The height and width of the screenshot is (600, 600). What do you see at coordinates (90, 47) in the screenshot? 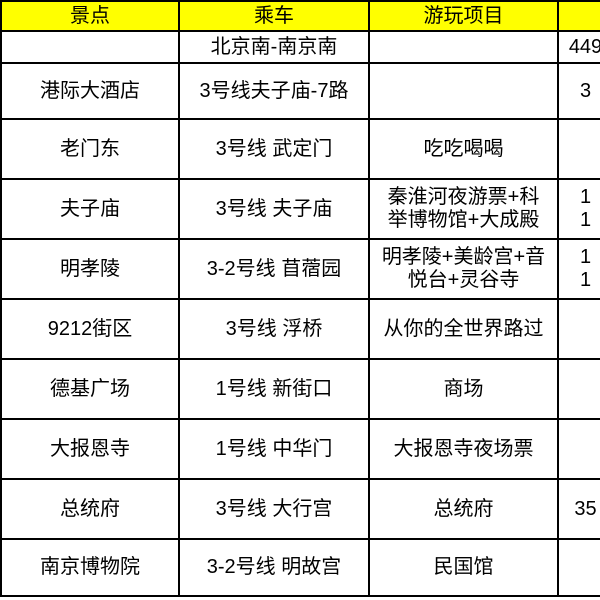
I see `cell-attraction` at bounding box center [90, 47].